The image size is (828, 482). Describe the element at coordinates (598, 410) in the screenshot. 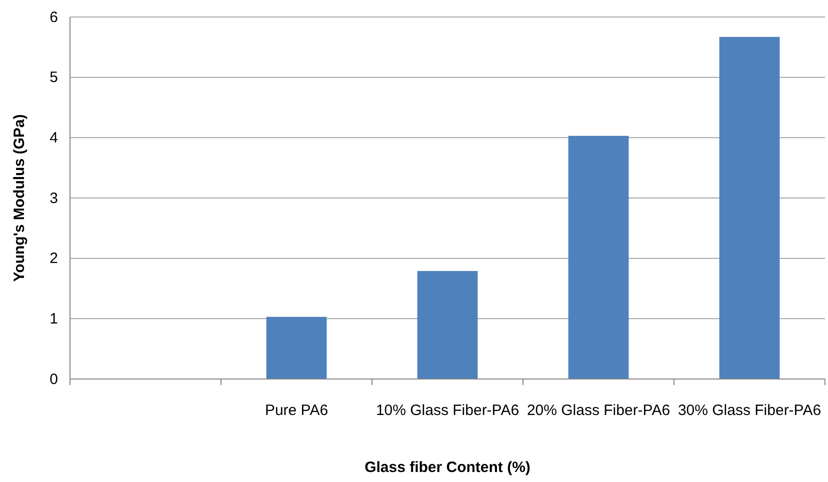

I see `x-tick-label: 20% Glass Fiber-PA6` at that location.